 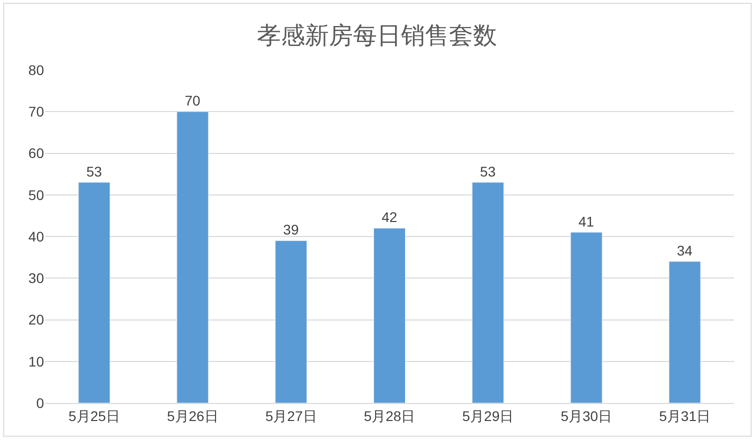 I want to click on y-tick-label: 70, so click(x=36, y=112).